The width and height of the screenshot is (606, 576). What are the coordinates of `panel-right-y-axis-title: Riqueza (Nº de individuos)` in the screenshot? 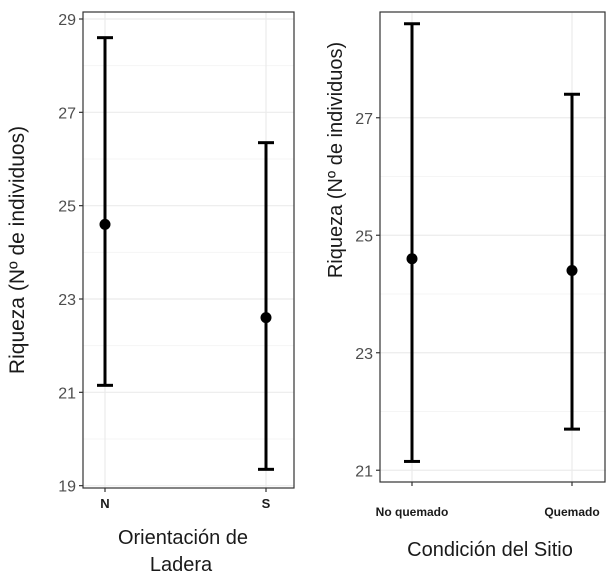 It's located at (336, 160).